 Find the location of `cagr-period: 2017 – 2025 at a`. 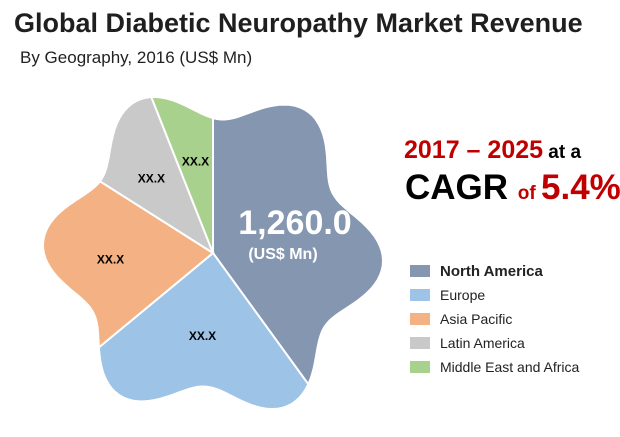

cagr-period: 2017 – 2025 at a is located at coordinates (492, 150).